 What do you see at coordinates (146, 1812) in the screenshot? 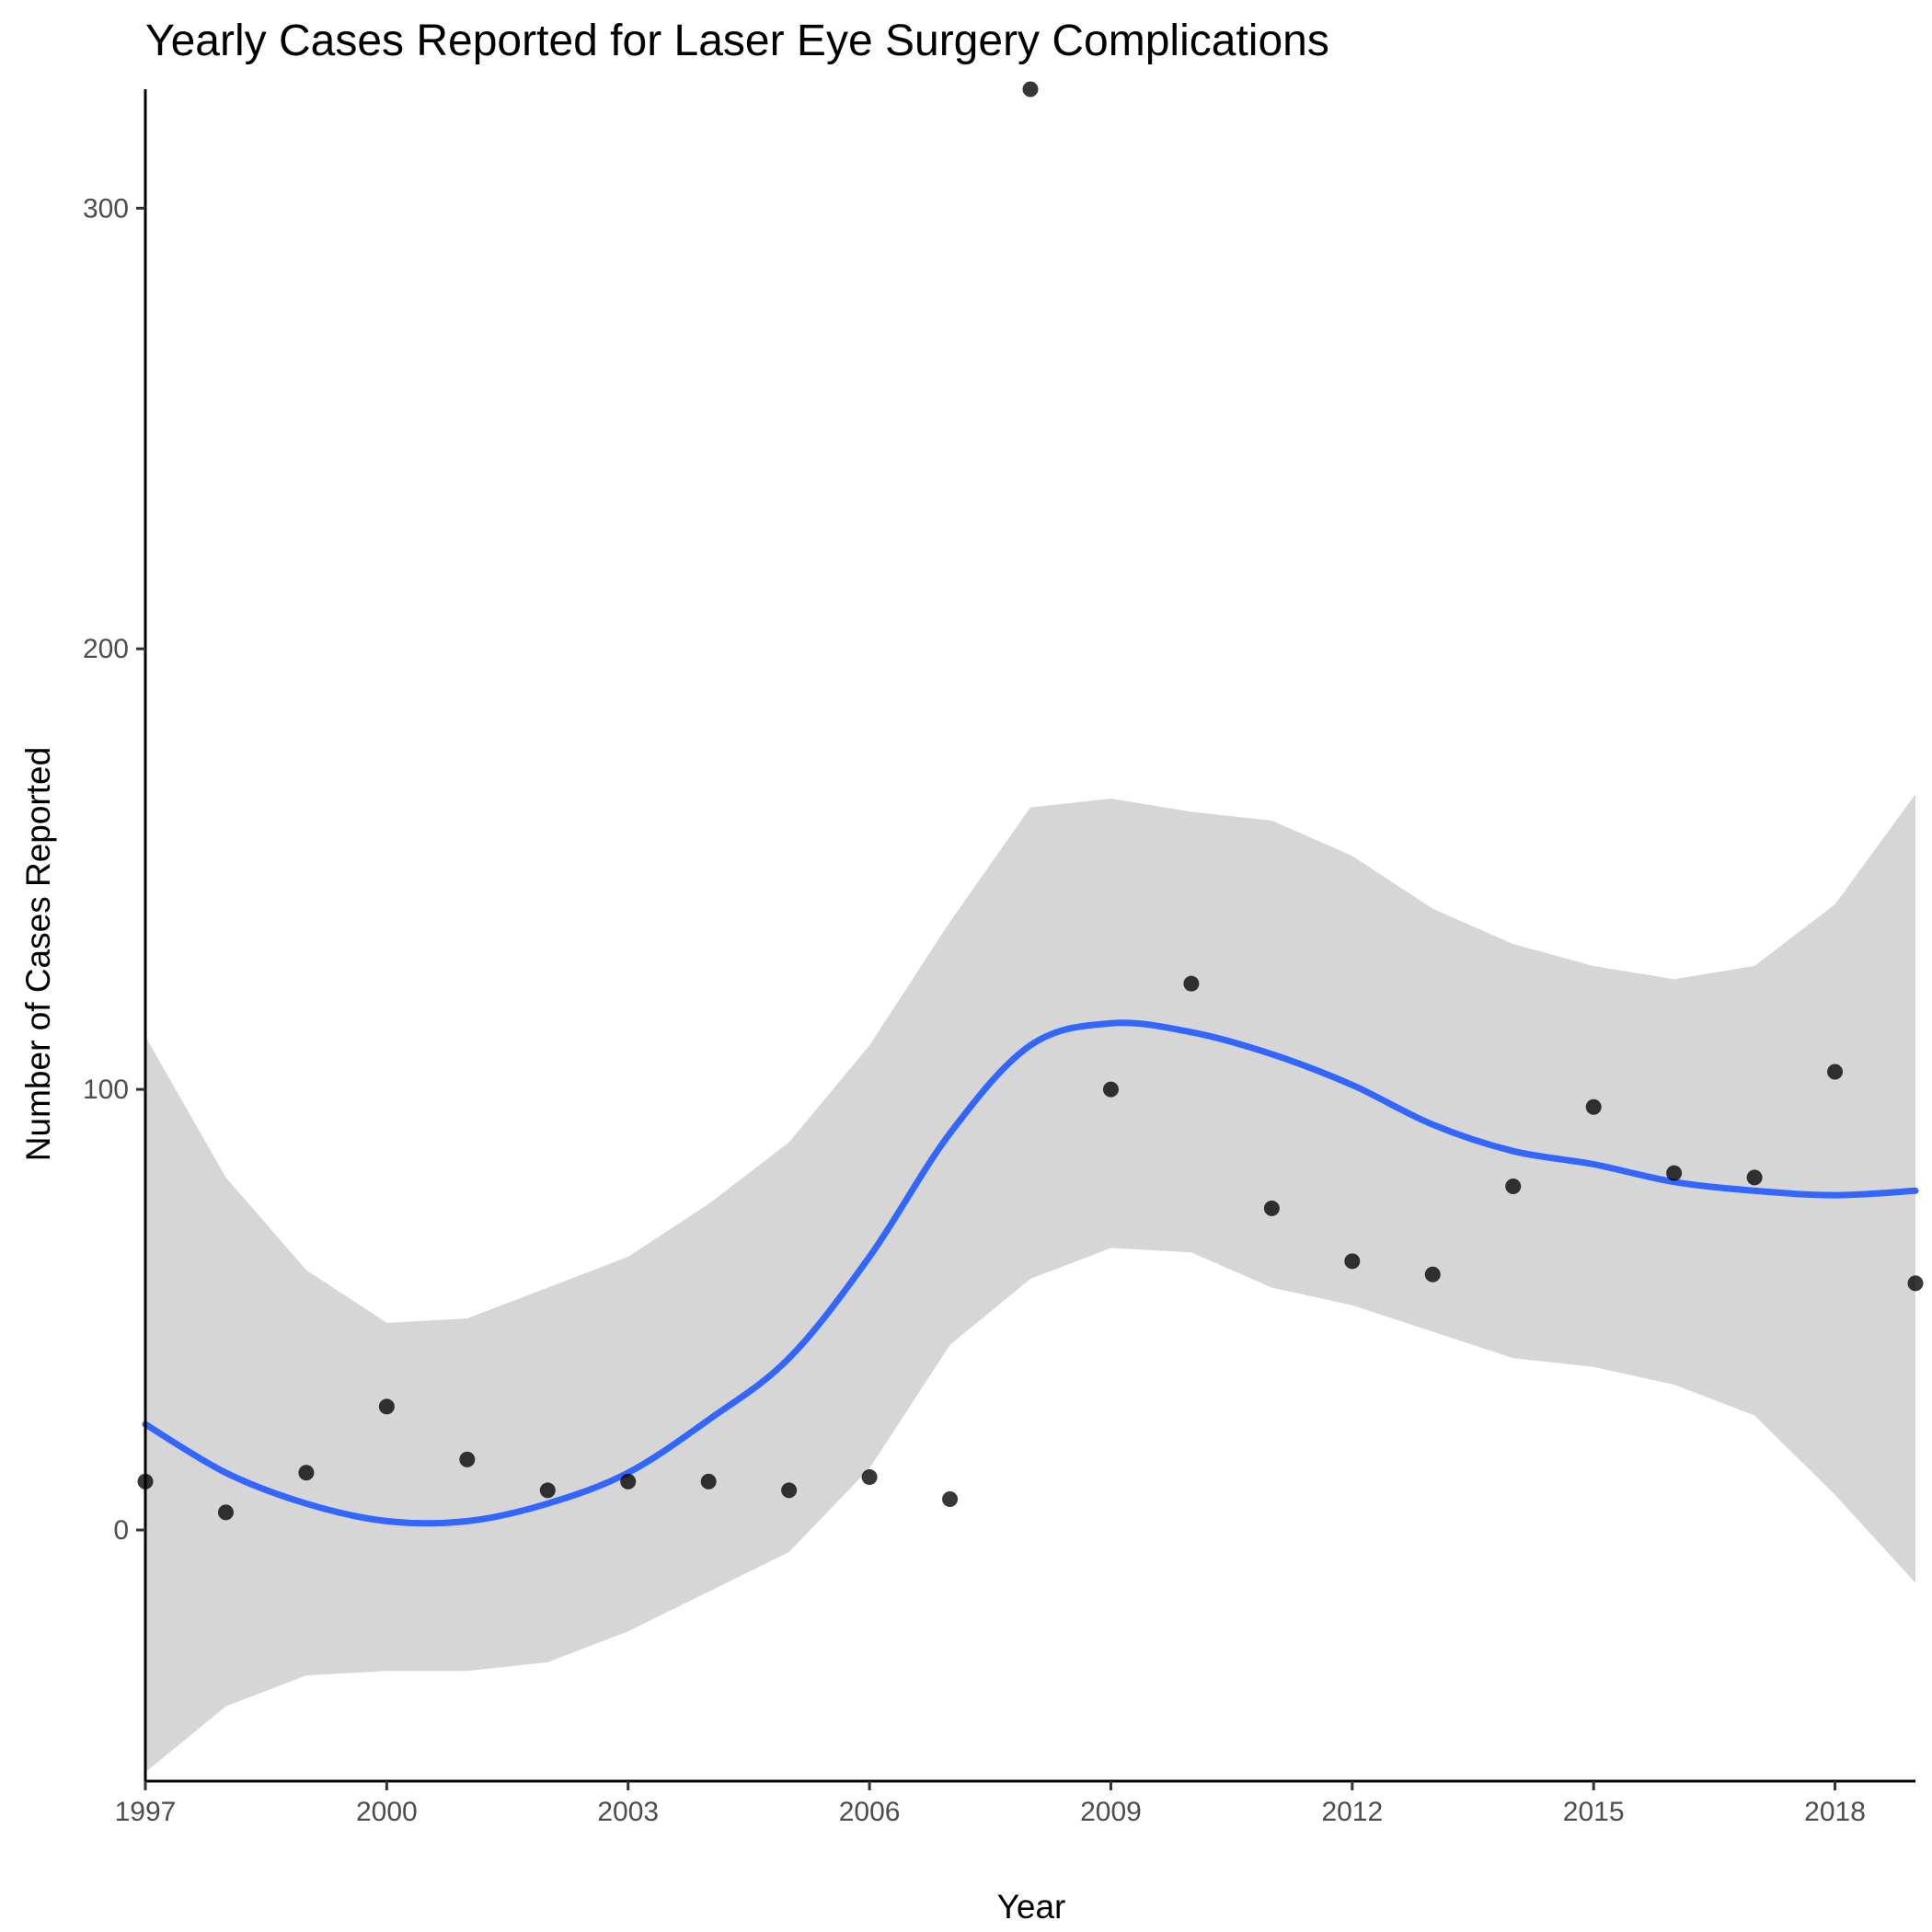
I see `x-tick-label: 1997` at bounding box center [146, 1812].